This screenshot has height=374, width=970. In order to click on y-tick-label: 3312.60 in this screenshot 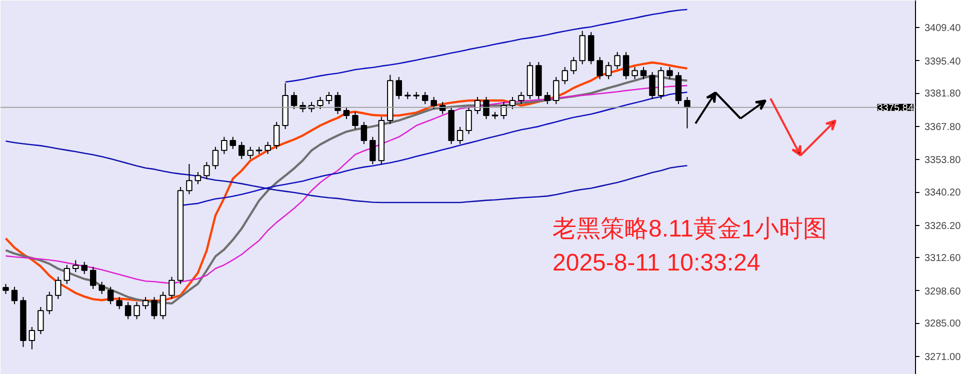, I will do `click(943, 258)`.